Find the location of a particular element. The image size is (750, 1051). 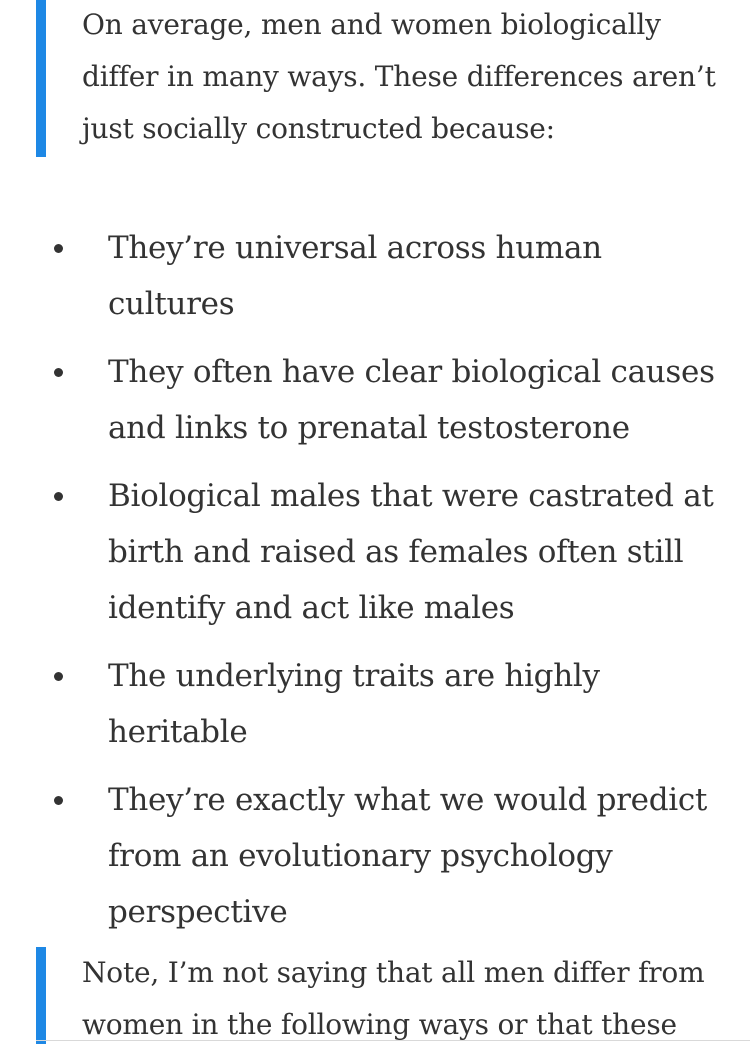

divider is located at coordinates (393, 1040).